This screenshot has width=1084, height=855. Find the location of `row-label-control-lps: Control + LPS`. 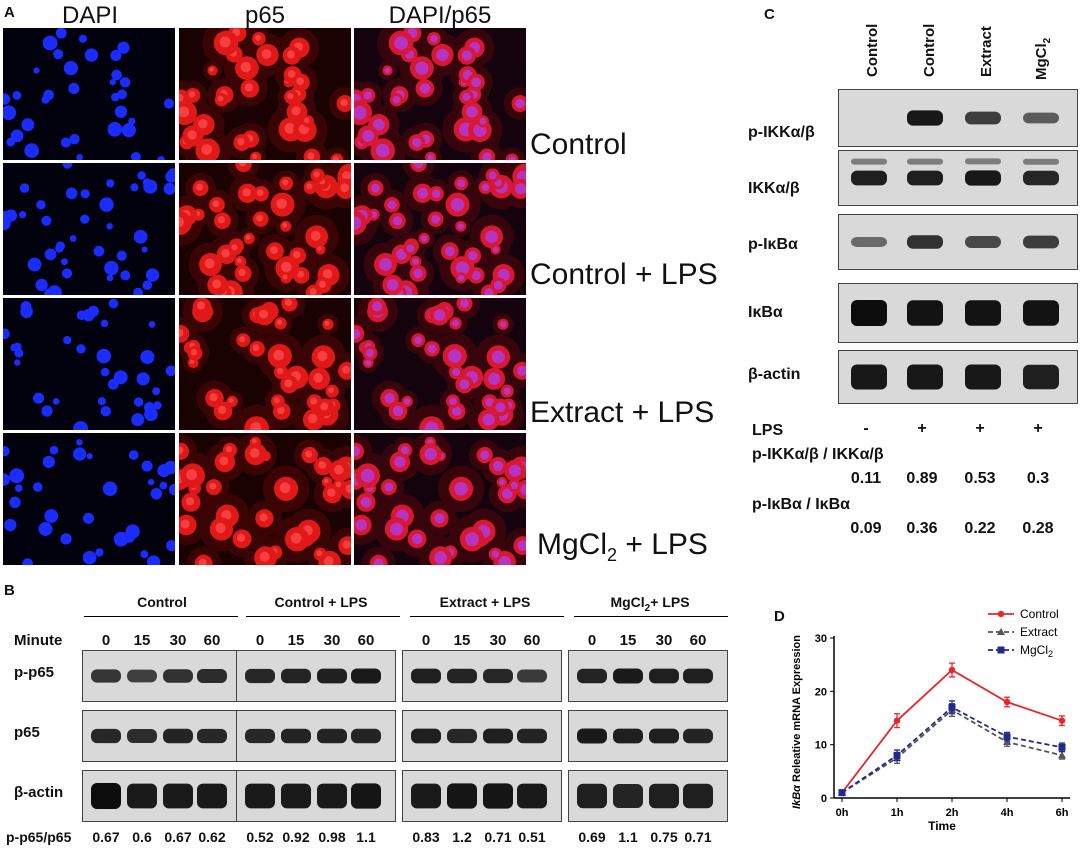

row-label-control-lps: Control + LPS is located at coordinates (624, 274).